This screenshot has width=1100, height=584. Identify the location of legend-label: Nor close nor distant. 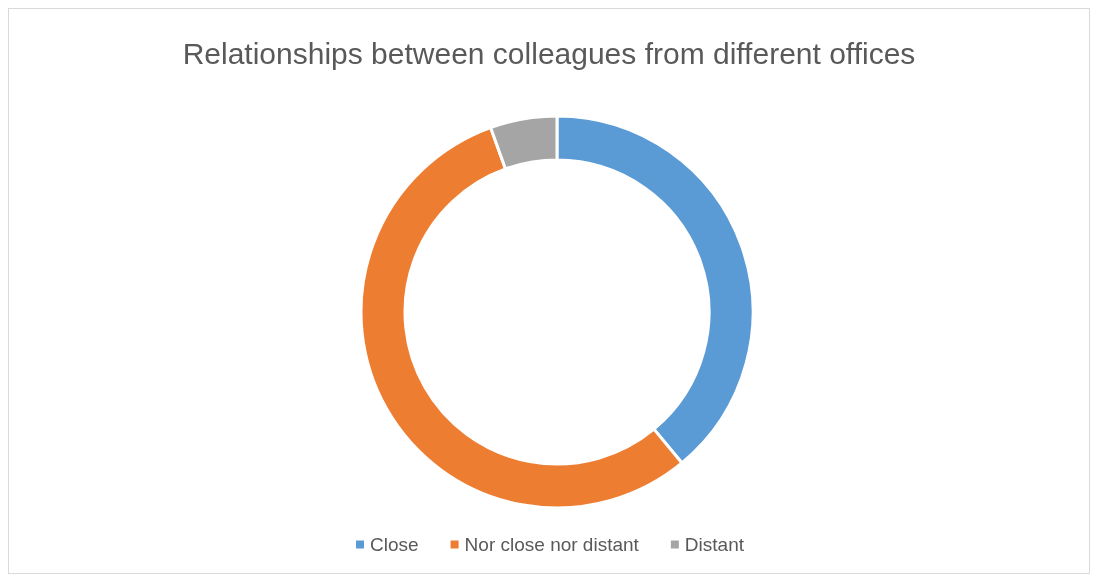
(552, 544).